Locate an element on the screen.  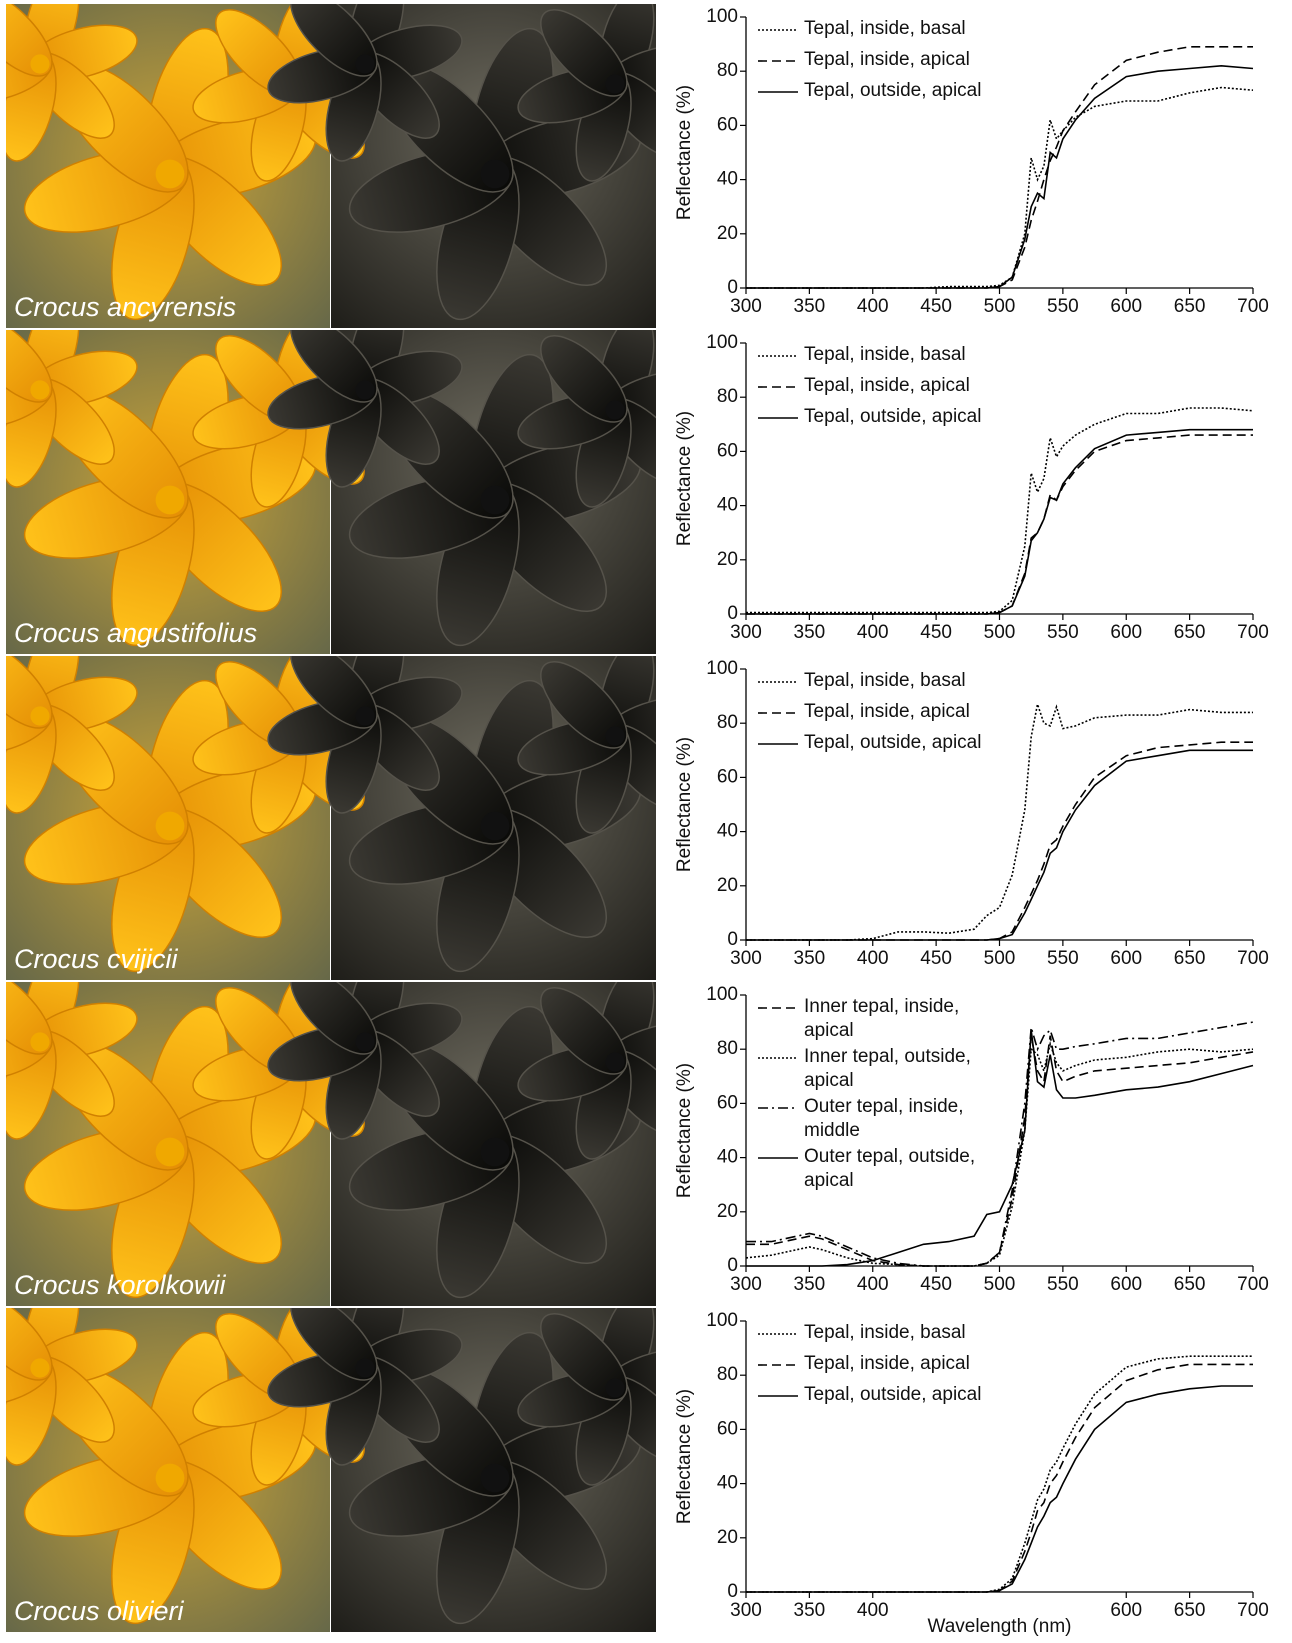
x-tick-label: 400 is located at coordinates (873, 1284).